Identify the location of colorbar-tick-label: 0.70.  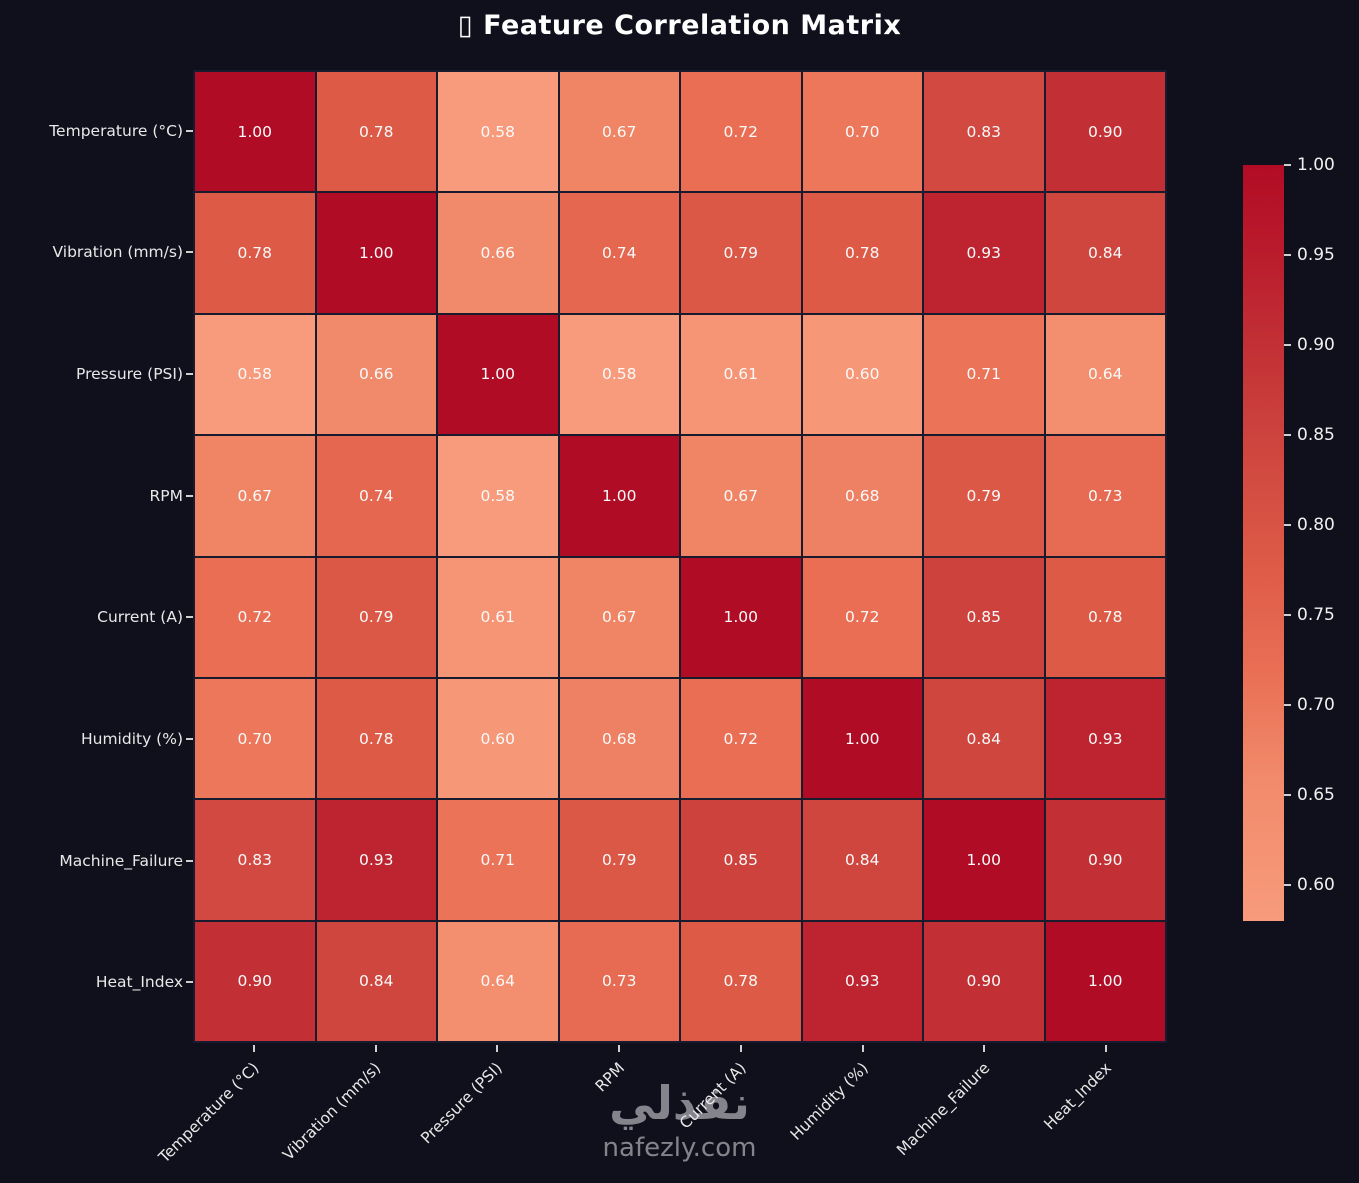
(1316, 705).